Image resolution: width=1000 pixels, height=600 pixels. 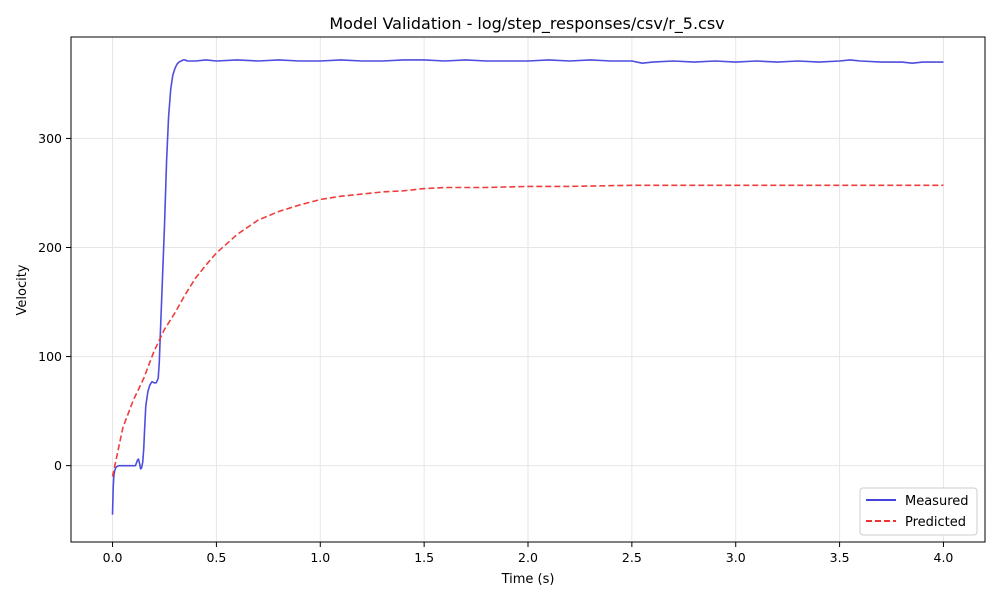 What do you see at coordinates (50, 138) in the screenshot?
I see `y-tick-label: 300` at bounding box center [50, 138].